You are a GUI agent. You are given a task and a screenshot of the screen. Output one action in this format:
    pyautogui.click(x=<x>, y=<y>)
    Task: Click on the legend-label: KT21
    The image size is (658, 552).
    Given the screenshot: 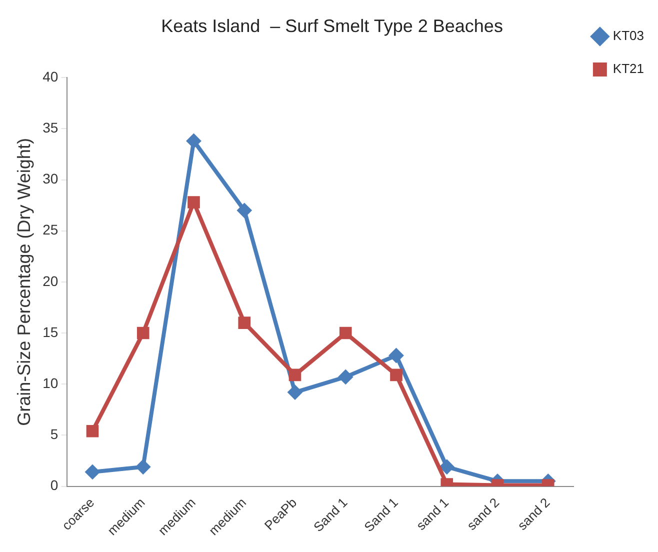 What is the action you would take?
    pyautogui.click(x=628, y=68)
    